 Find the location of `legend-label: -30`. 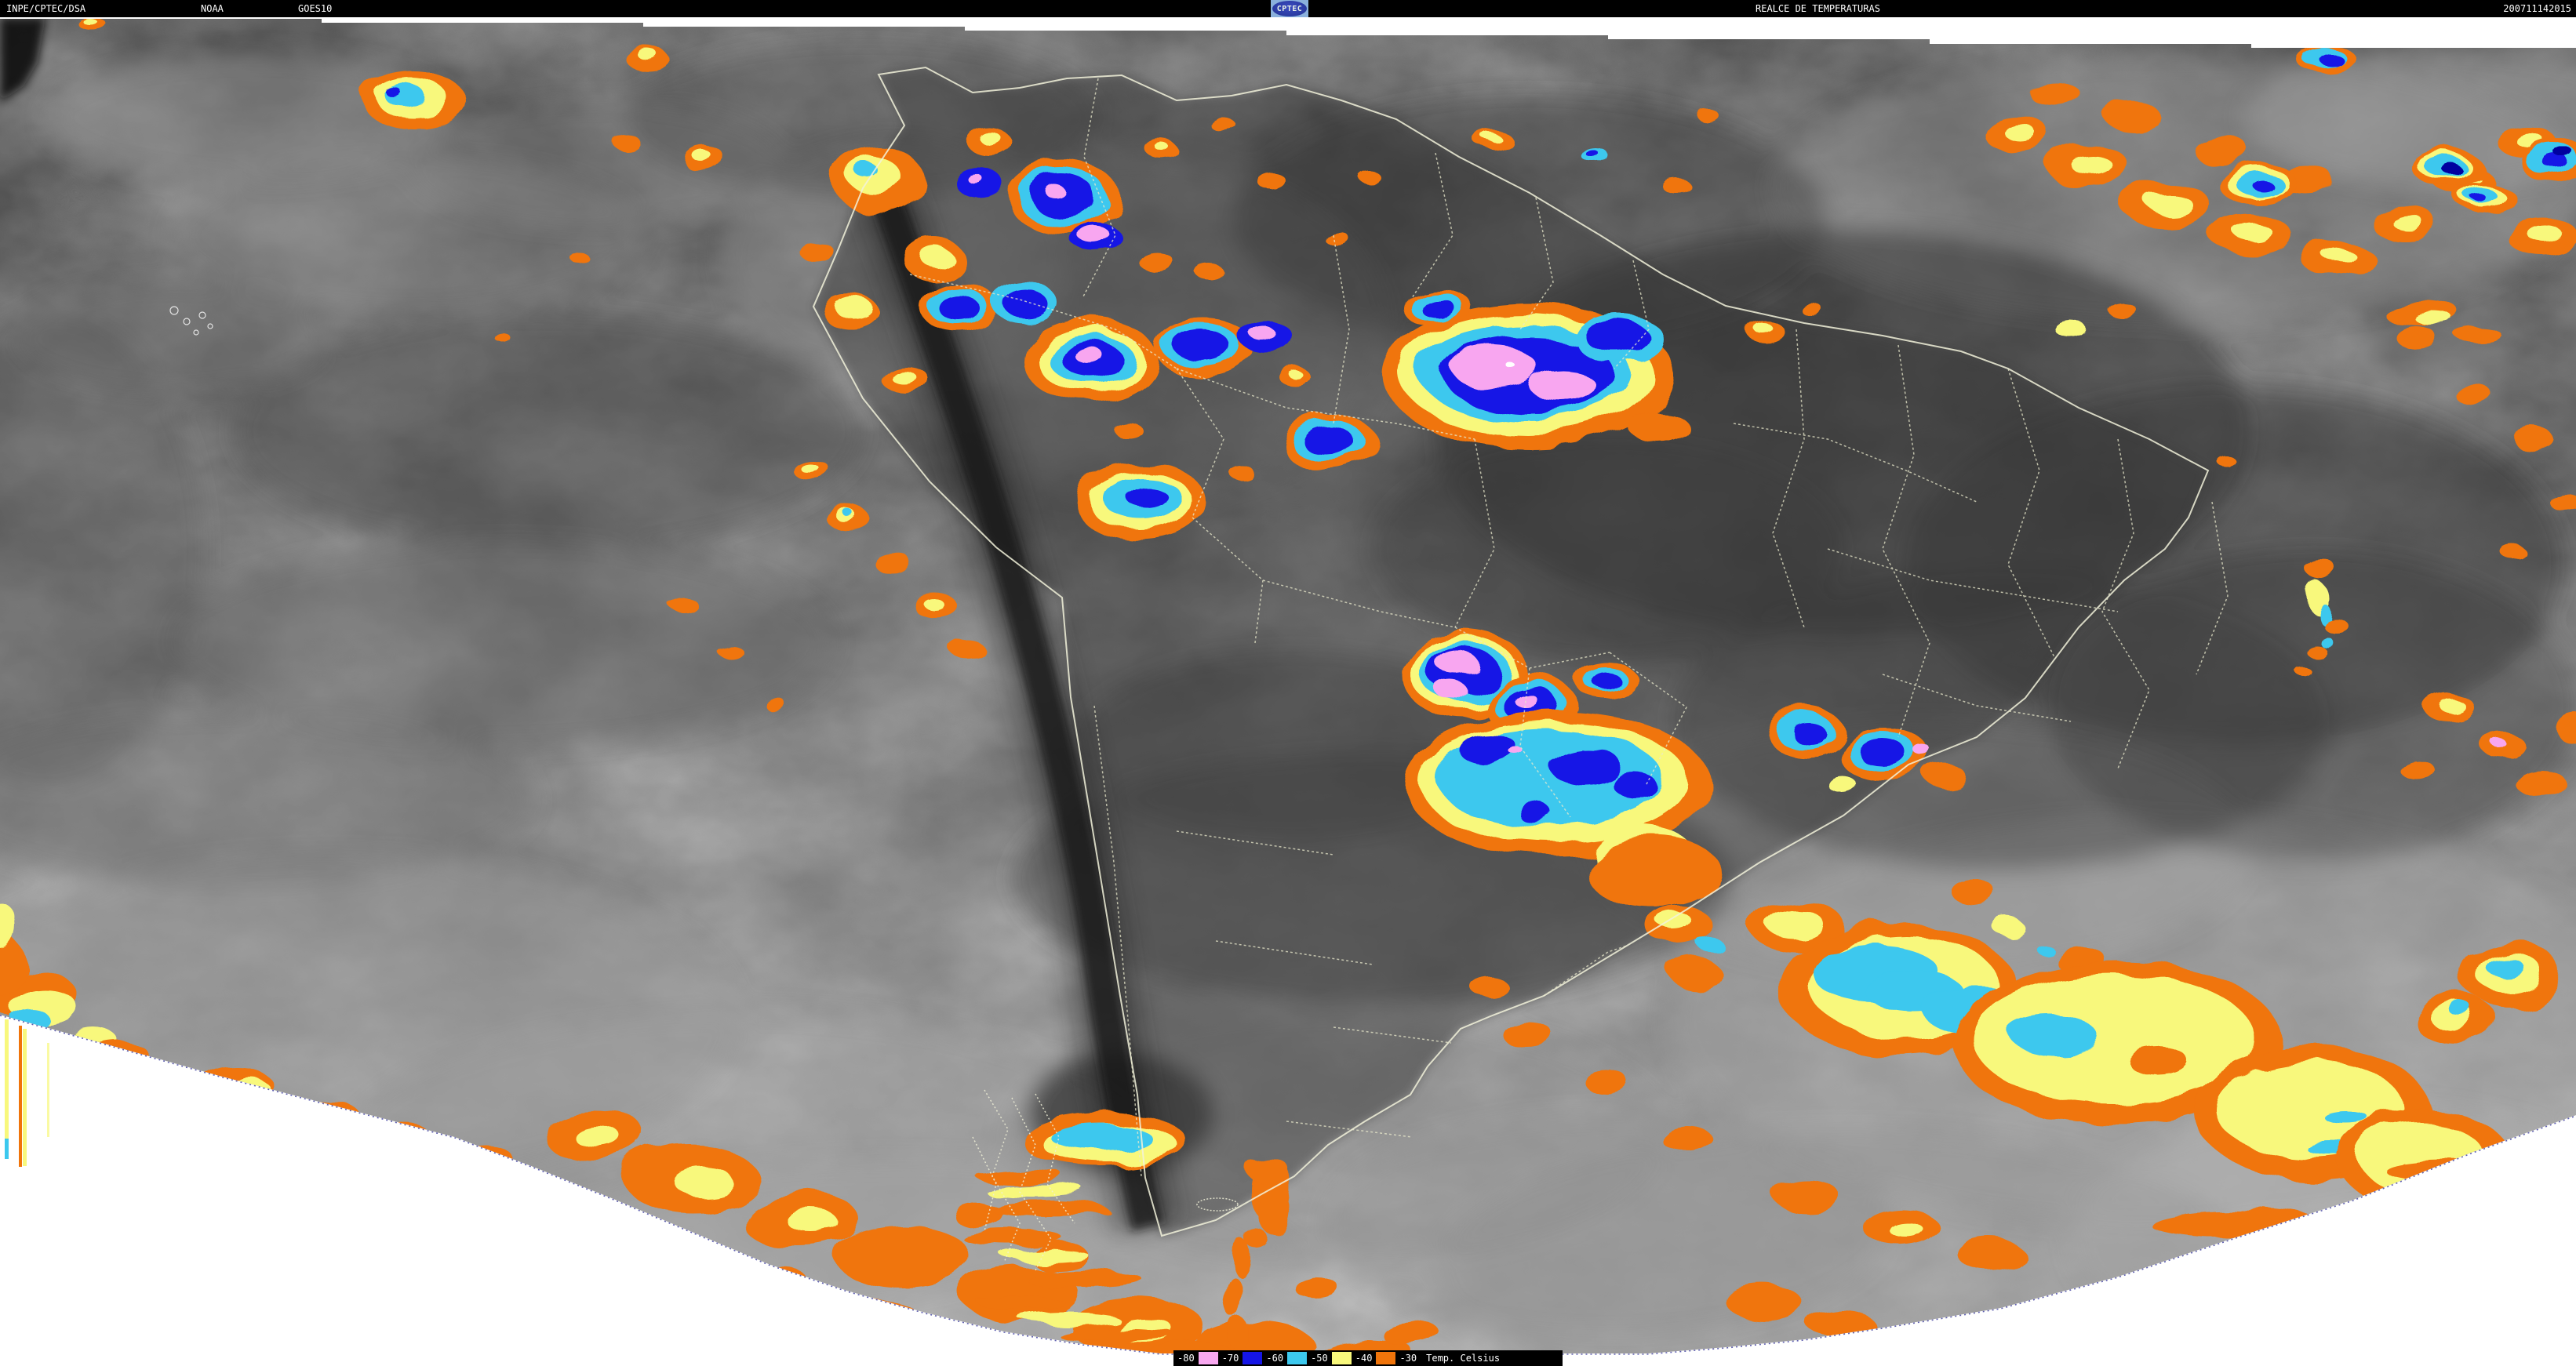

legend-label: -30 is located at coordinates (1408, 1358).